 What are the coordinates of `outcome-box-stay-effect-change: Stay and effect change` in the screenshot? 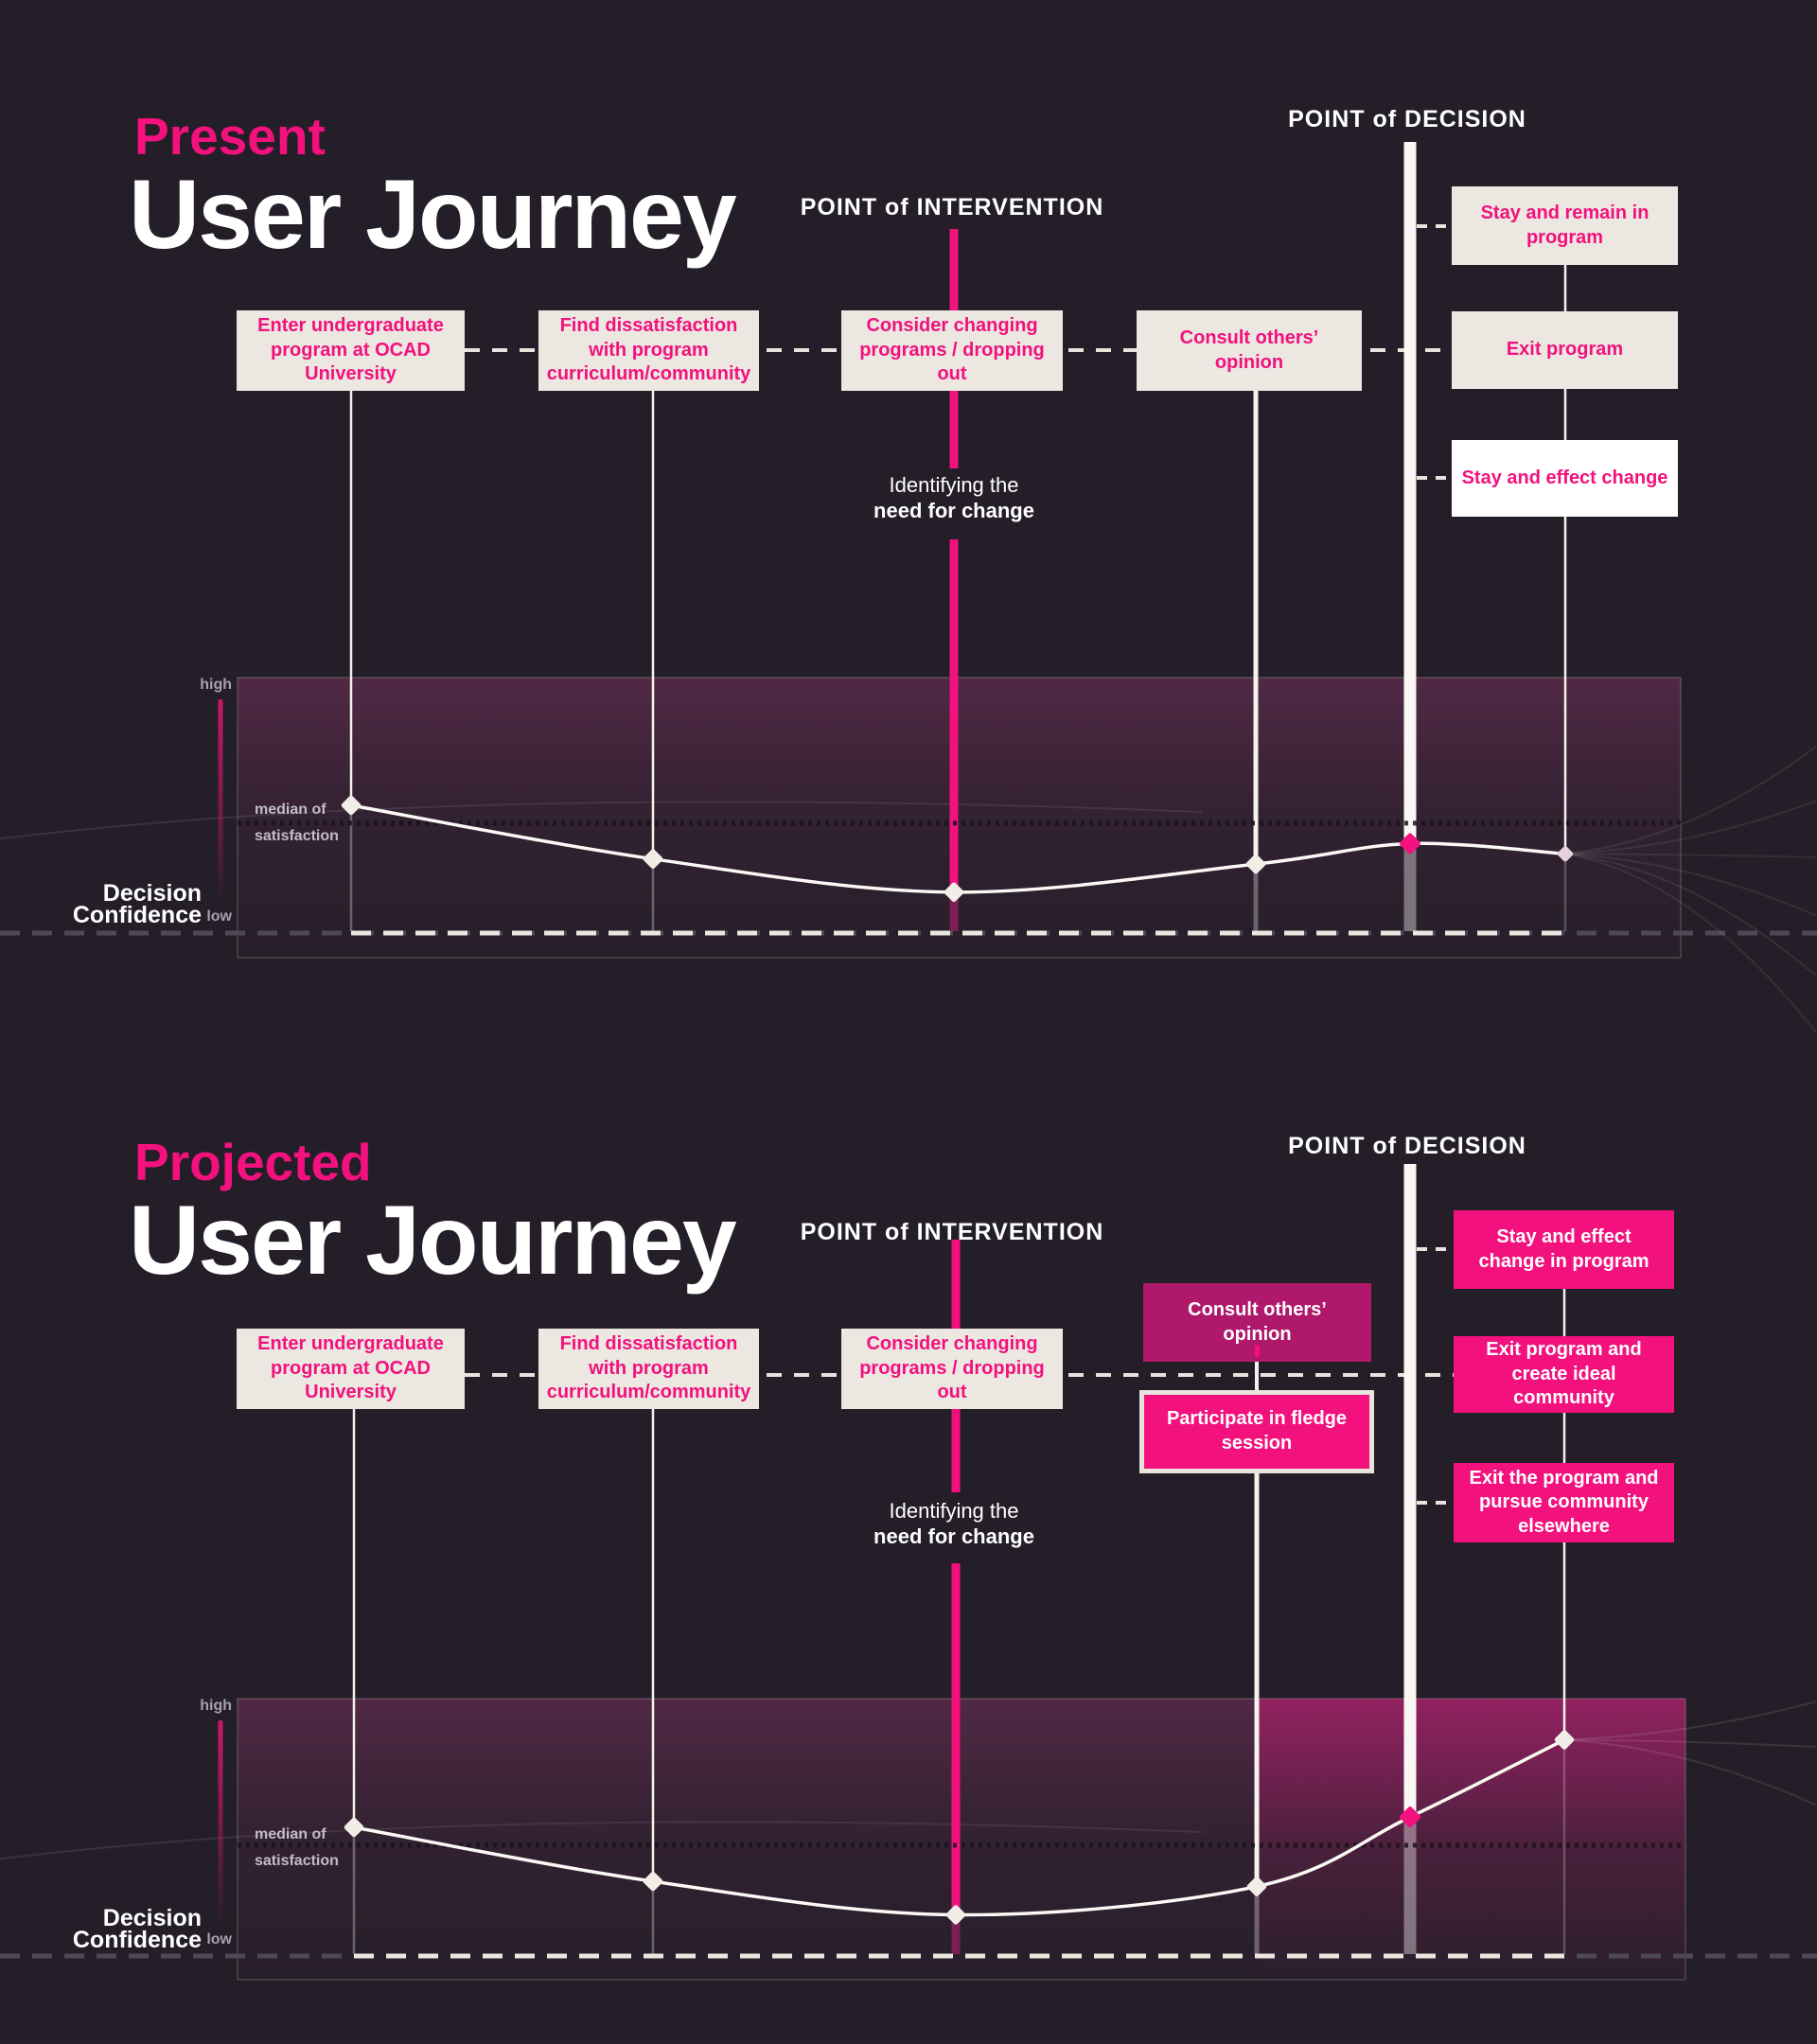 It's located at (1565, 478).